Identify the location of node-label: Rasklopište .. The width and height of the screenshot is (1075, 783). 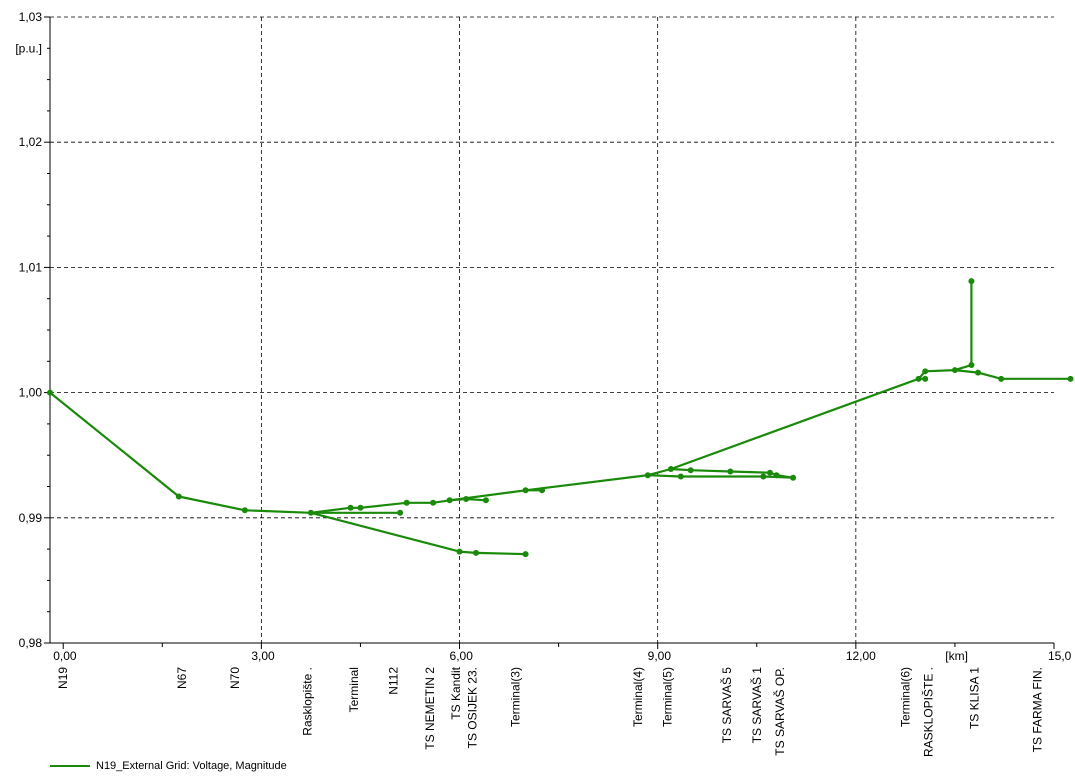
(308, 701).